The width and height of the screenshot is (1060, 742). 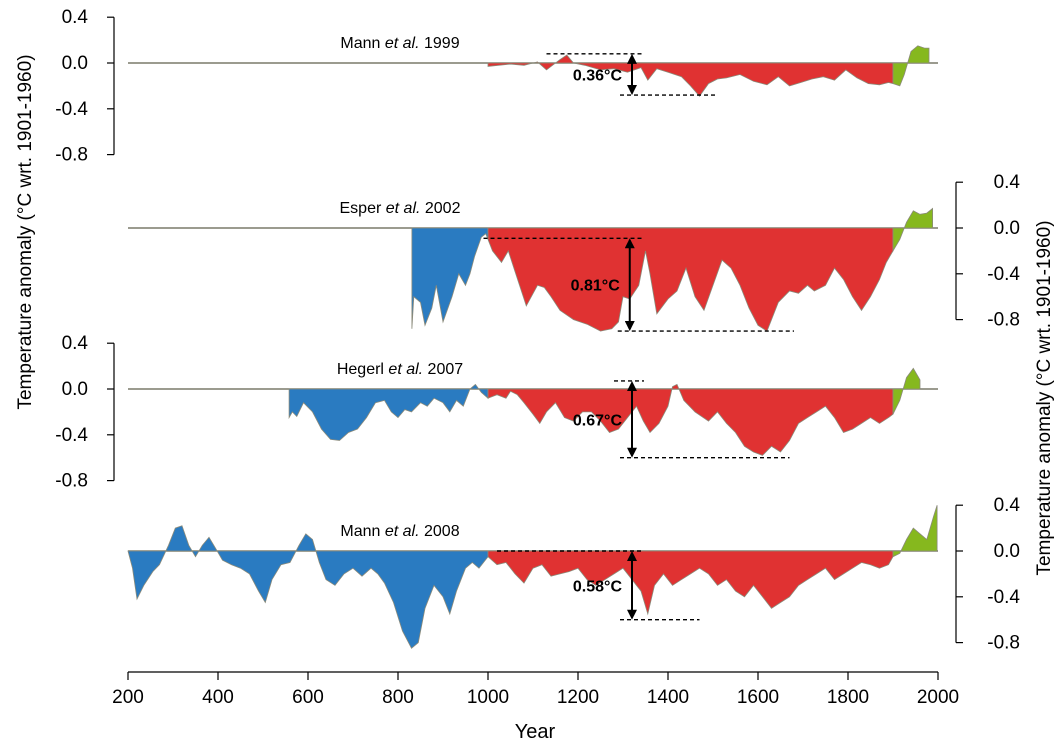 What do you see at coordinates (363, 369) in the screenshot?
I see `title-author: Hegerl` at bounding box center [363, 369].